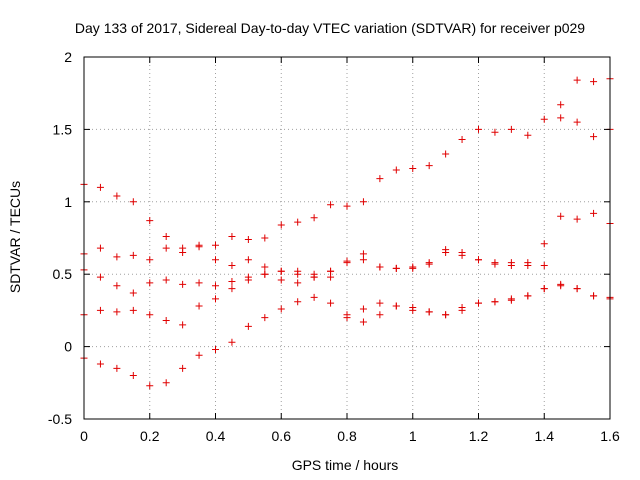 Image resolution: width=640 pixels, height=480 pixels. What do you see at coordinates (63, 129) in the screenshot?
I see `y-tick-label: 1.5` at bounding box center [63, 129].